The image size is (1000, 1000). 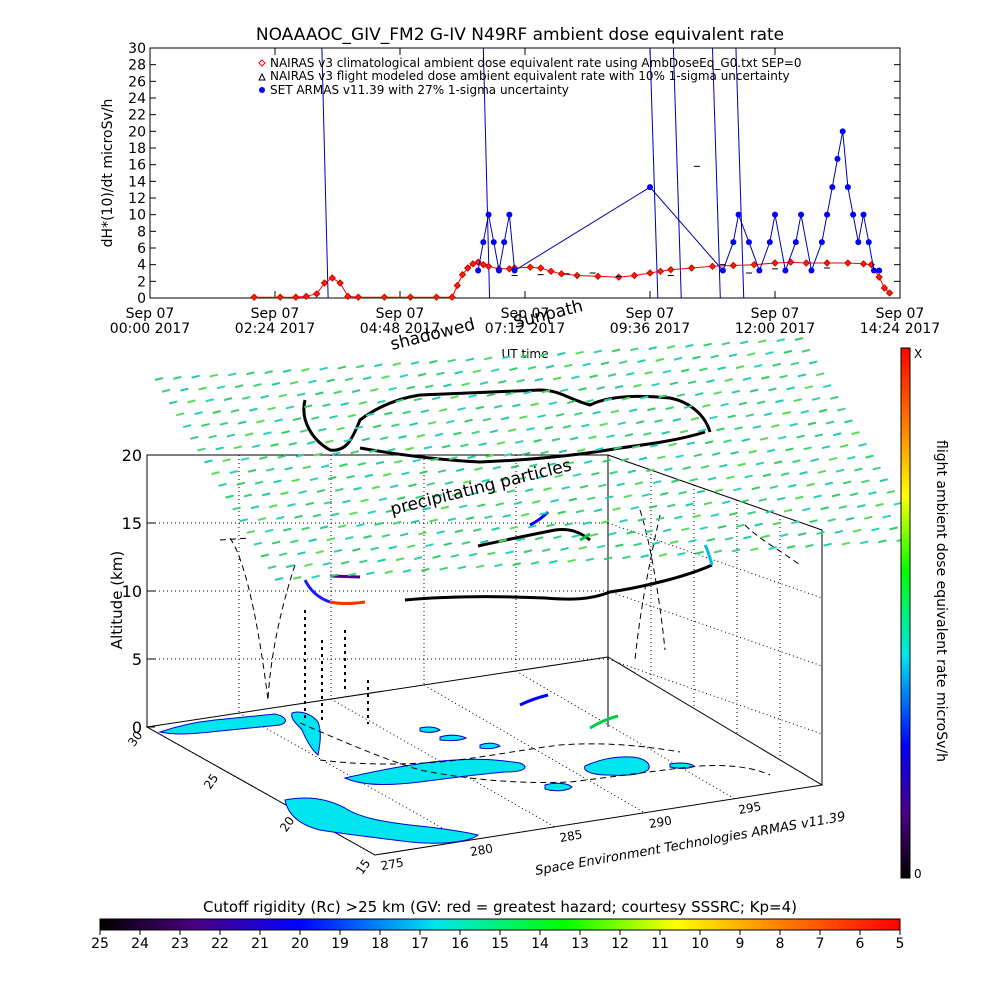 What do you see at coordinates (260, 944) in the screenshot?
I see `rigidity-tick-label: 21` at bounding box center [260, 944].